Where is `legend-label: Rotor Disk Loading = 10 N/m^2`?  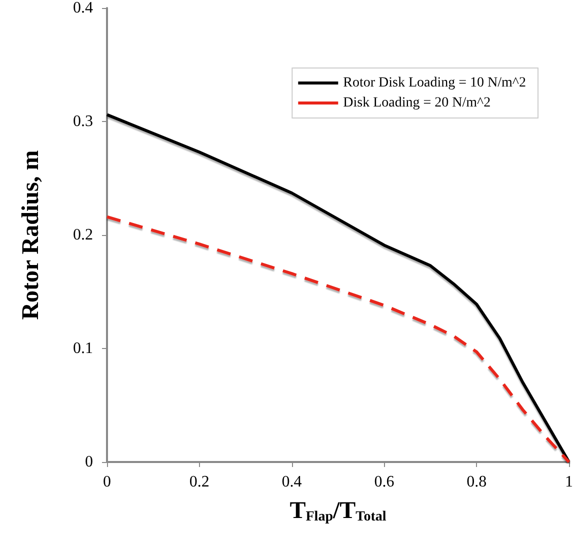
legend-label: Rotor Disk Loading = 10 N/m^2 is located at coordinates (434, 83).